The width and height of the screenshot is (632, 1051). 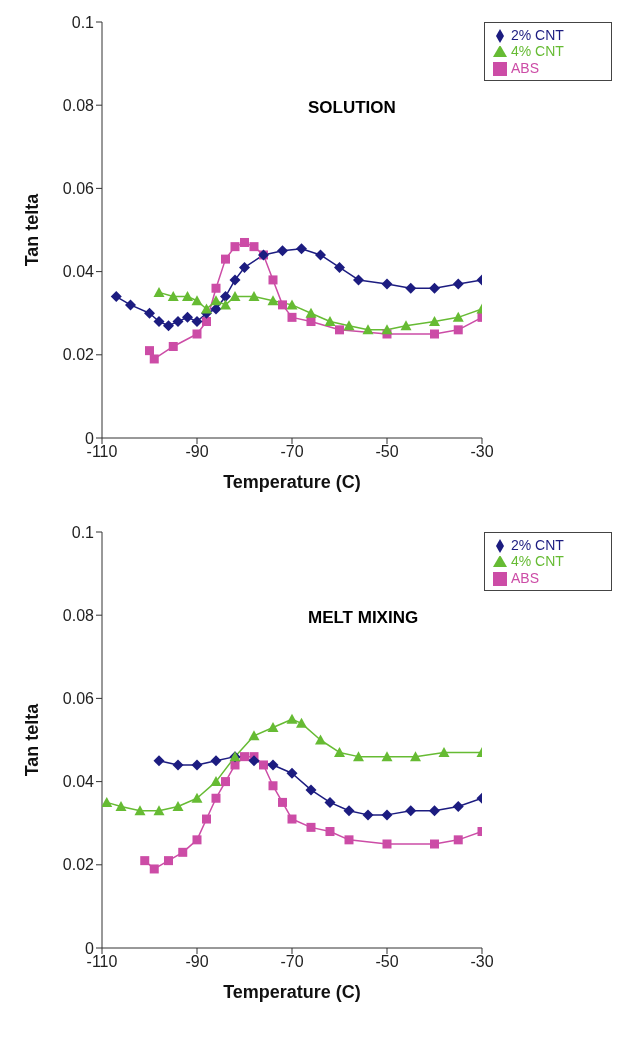 What do you see at coordinates (197, 452) in the screenshot?
I see `x-tick-label: -90` at bounding box center [197, 452].